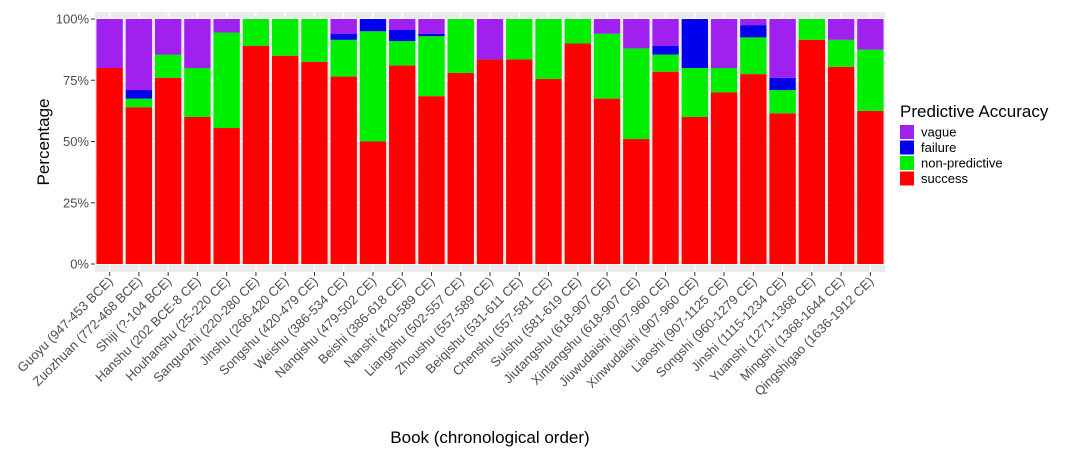 This screenshot has height=449, width=1075. I want to click on legend-label: success, so click(944, 178).